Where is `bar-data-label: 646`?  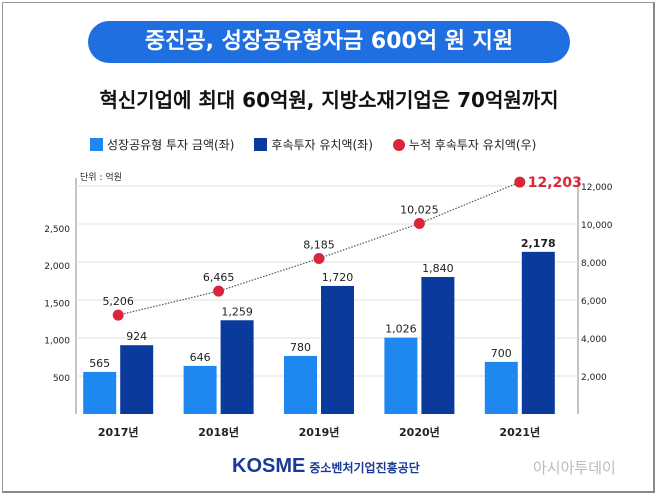 bar-data-label: 646 is located at coordinates (200, 357).